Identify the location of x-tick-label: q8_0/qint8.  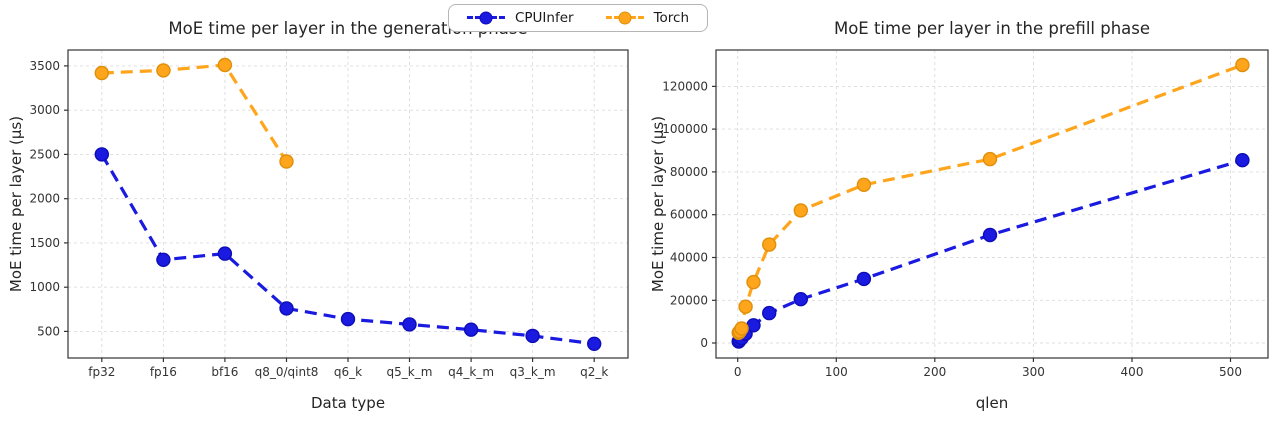
(287, 372).